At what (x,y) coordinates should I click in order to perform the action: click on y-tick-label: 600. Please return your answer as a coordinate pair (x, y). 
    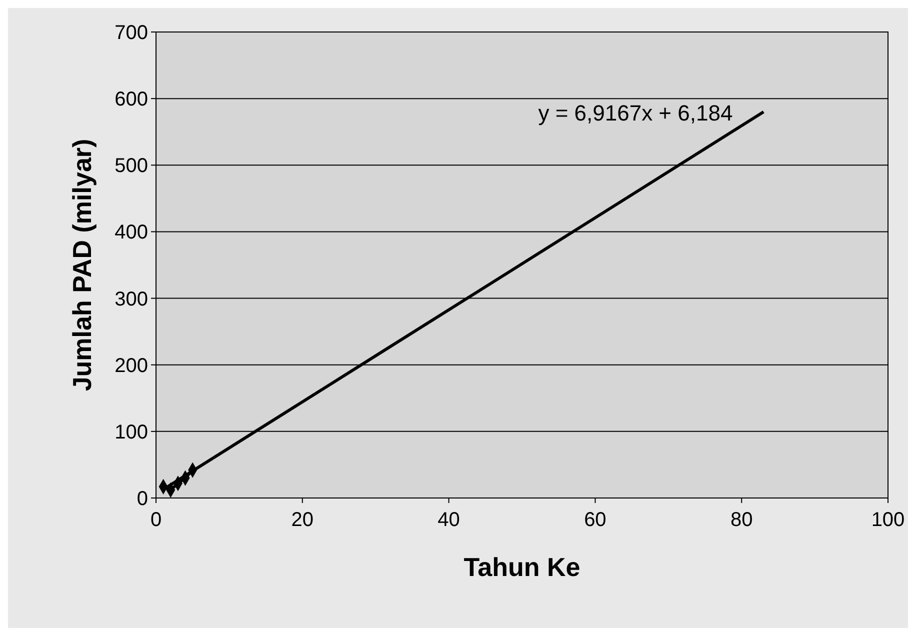
    Looking at the image, I should click on (131, 99).